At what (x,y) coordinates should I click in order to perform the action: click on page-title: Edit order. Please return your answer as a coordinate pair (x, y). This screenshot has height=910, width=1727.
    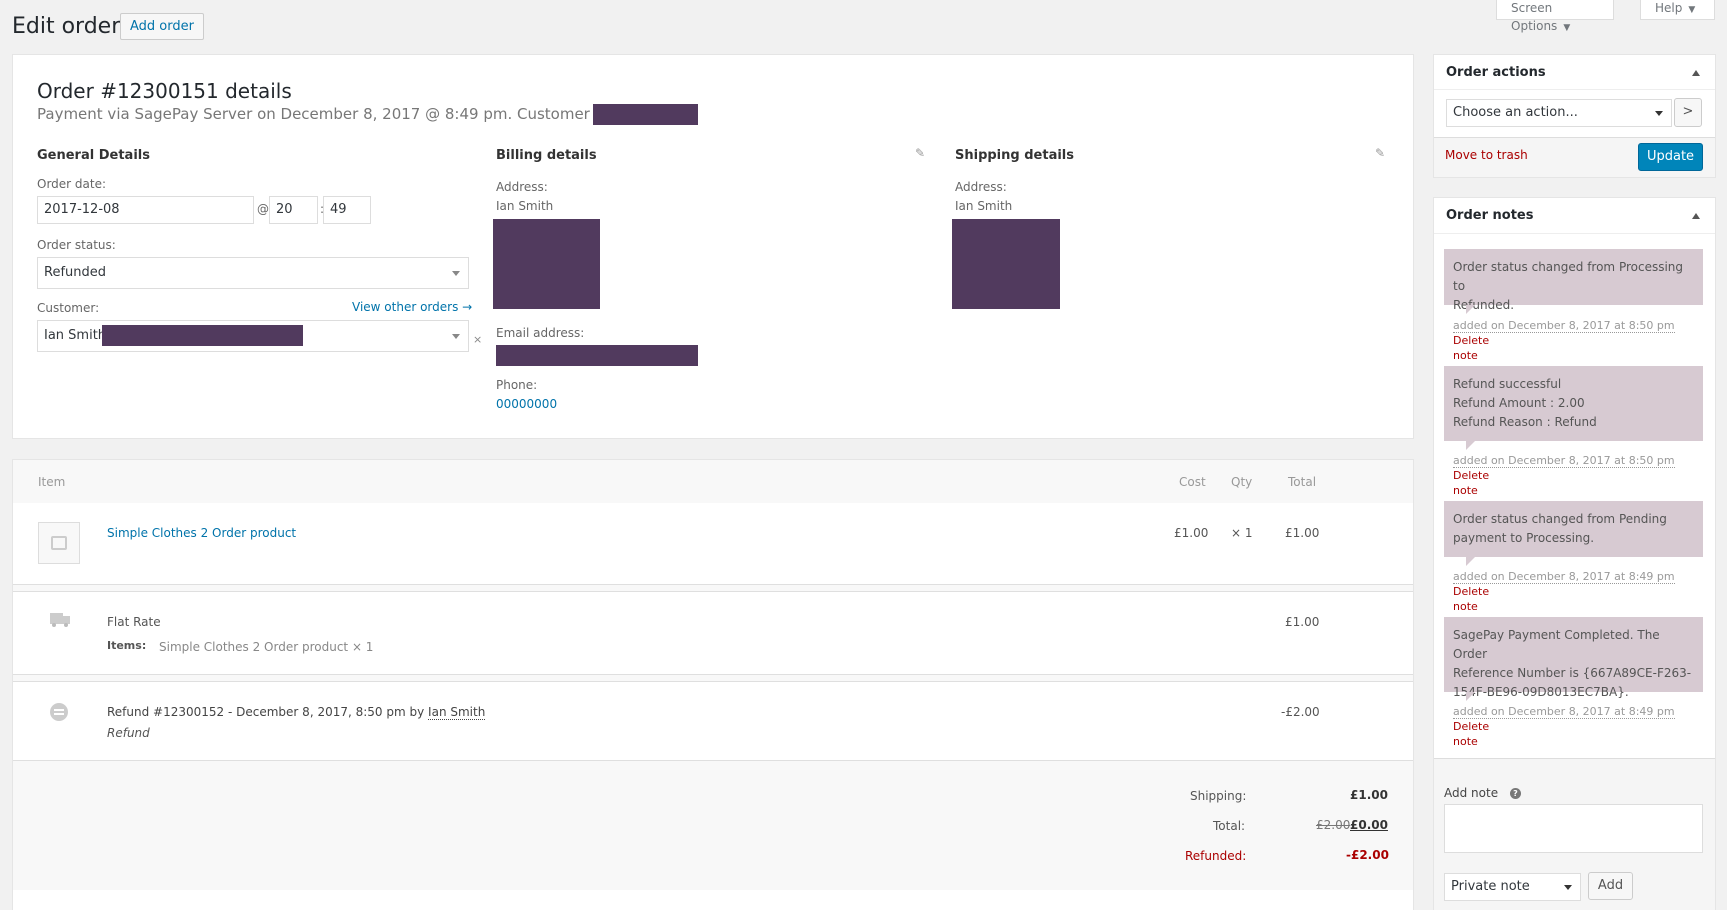
    Looking at the image, I should click on (66, 26).